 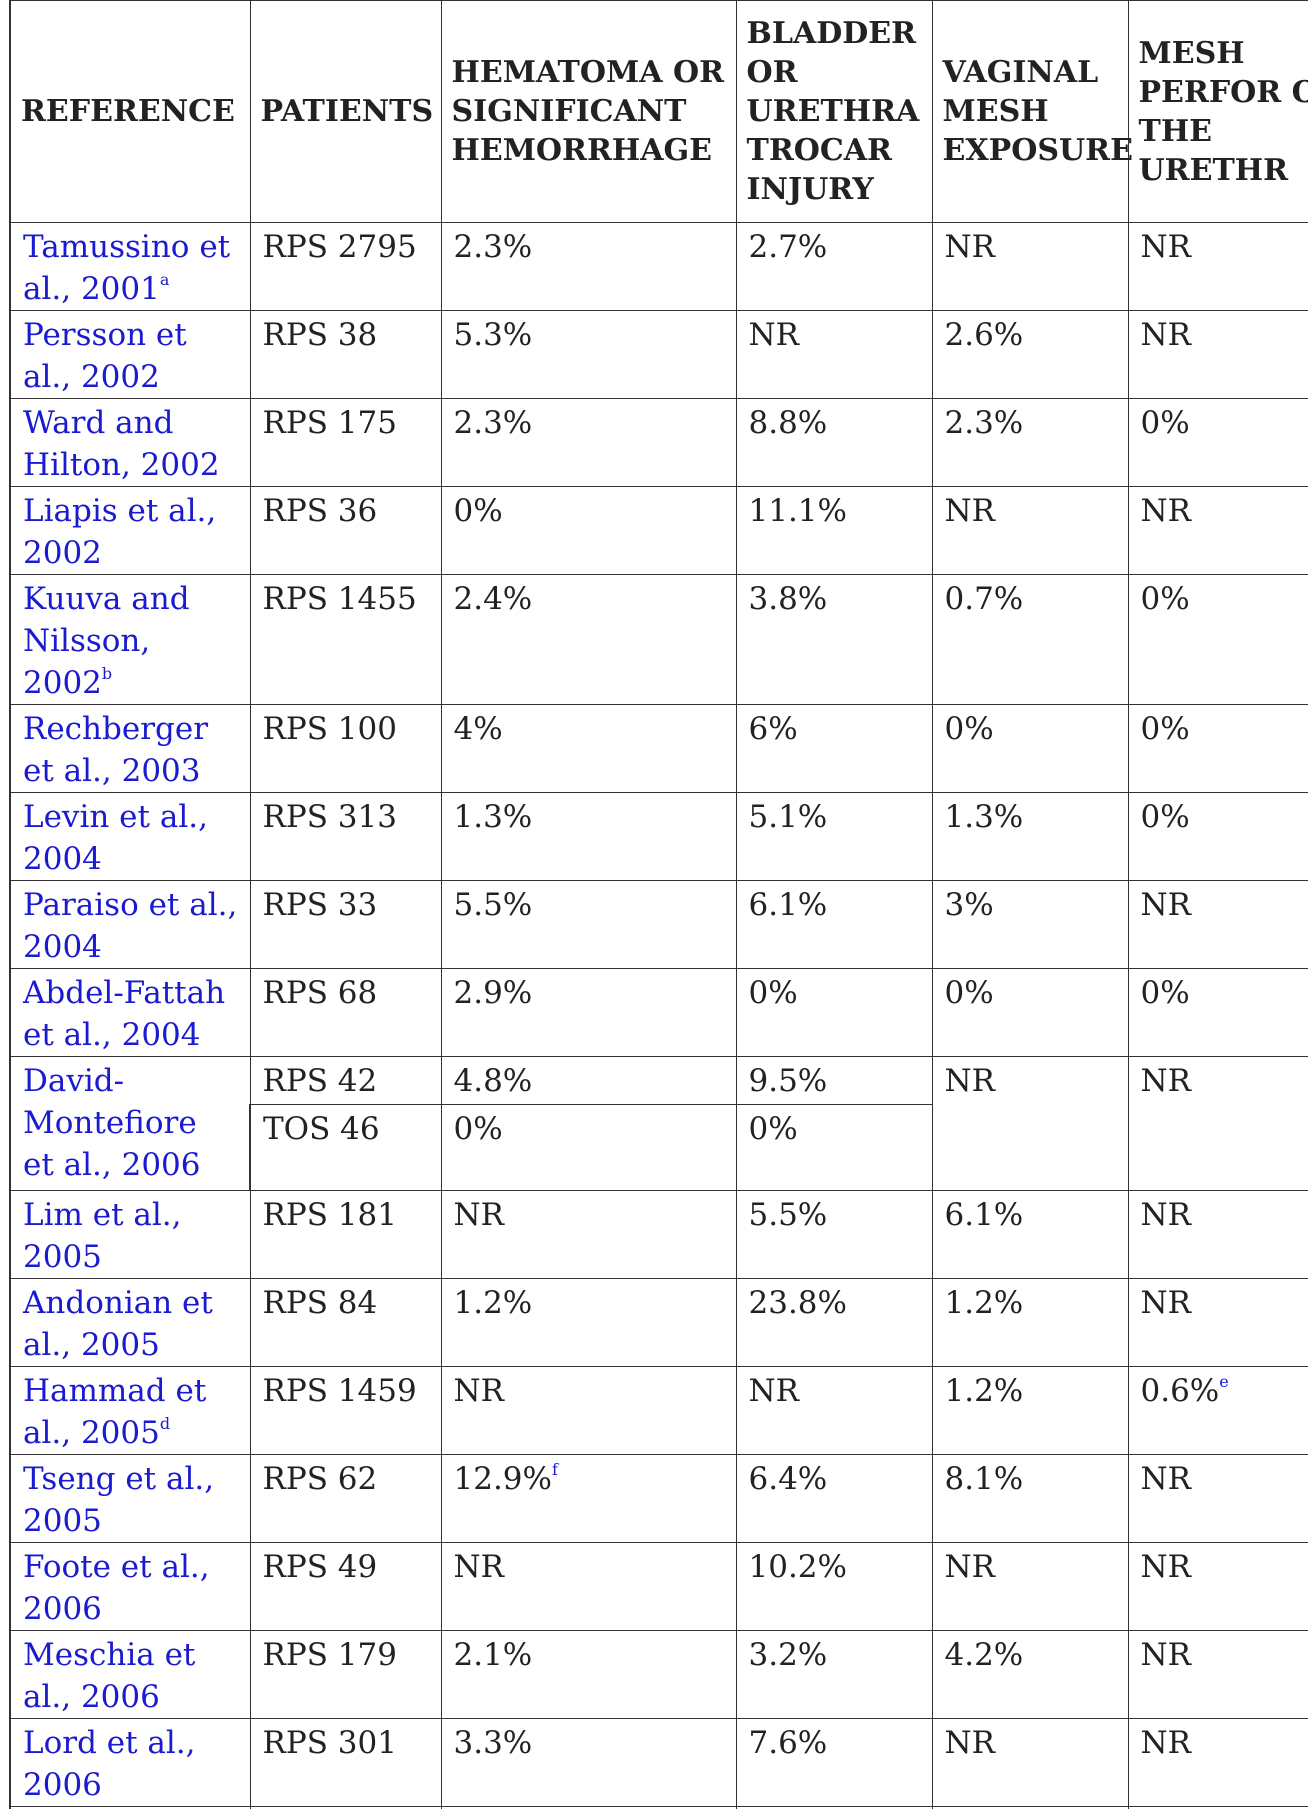 I want to click on reference-link: Lord et al., 2006, so click(x=109, y=1764).